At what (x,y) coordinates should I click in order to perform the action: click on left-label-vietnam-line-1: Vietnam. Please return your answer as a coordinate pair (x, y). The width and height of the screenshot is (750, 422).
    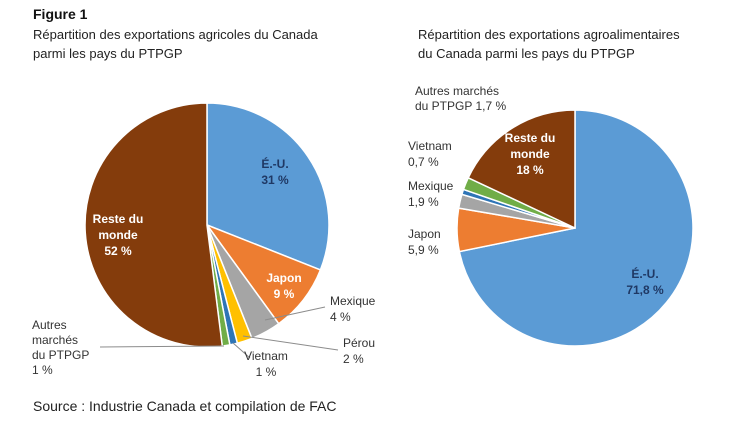
    Looking at the image, I should click on (266, 356).